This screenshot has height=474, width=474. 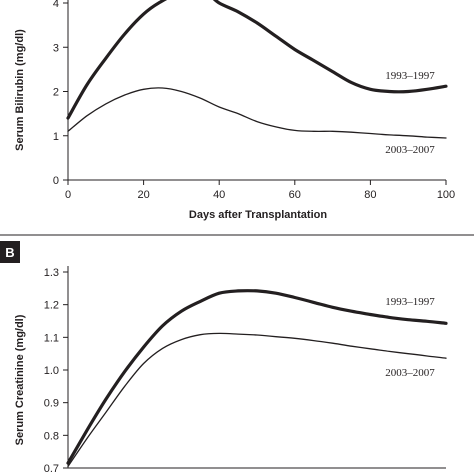 I want to click on bilirubin-y-tick-label: 1, so click(x=56, y=137).